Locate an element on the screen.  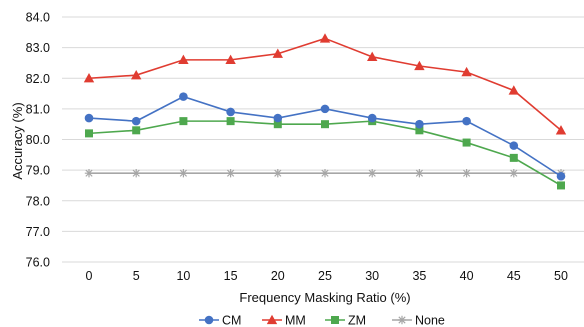
legend-marker-cm is located at coordinates (209, 320).